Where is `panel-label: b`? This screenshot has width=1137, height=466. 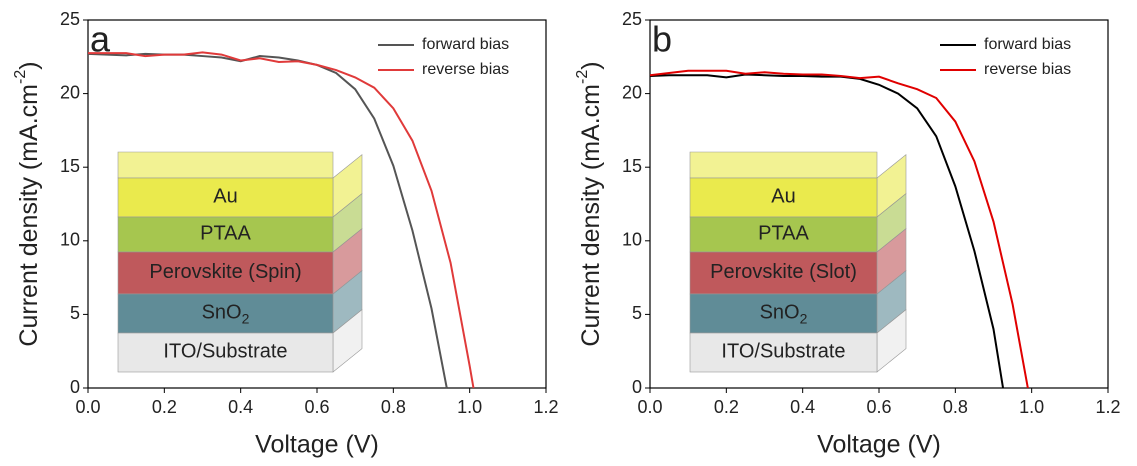
panel-label: b is located at coordinates (662, 39).